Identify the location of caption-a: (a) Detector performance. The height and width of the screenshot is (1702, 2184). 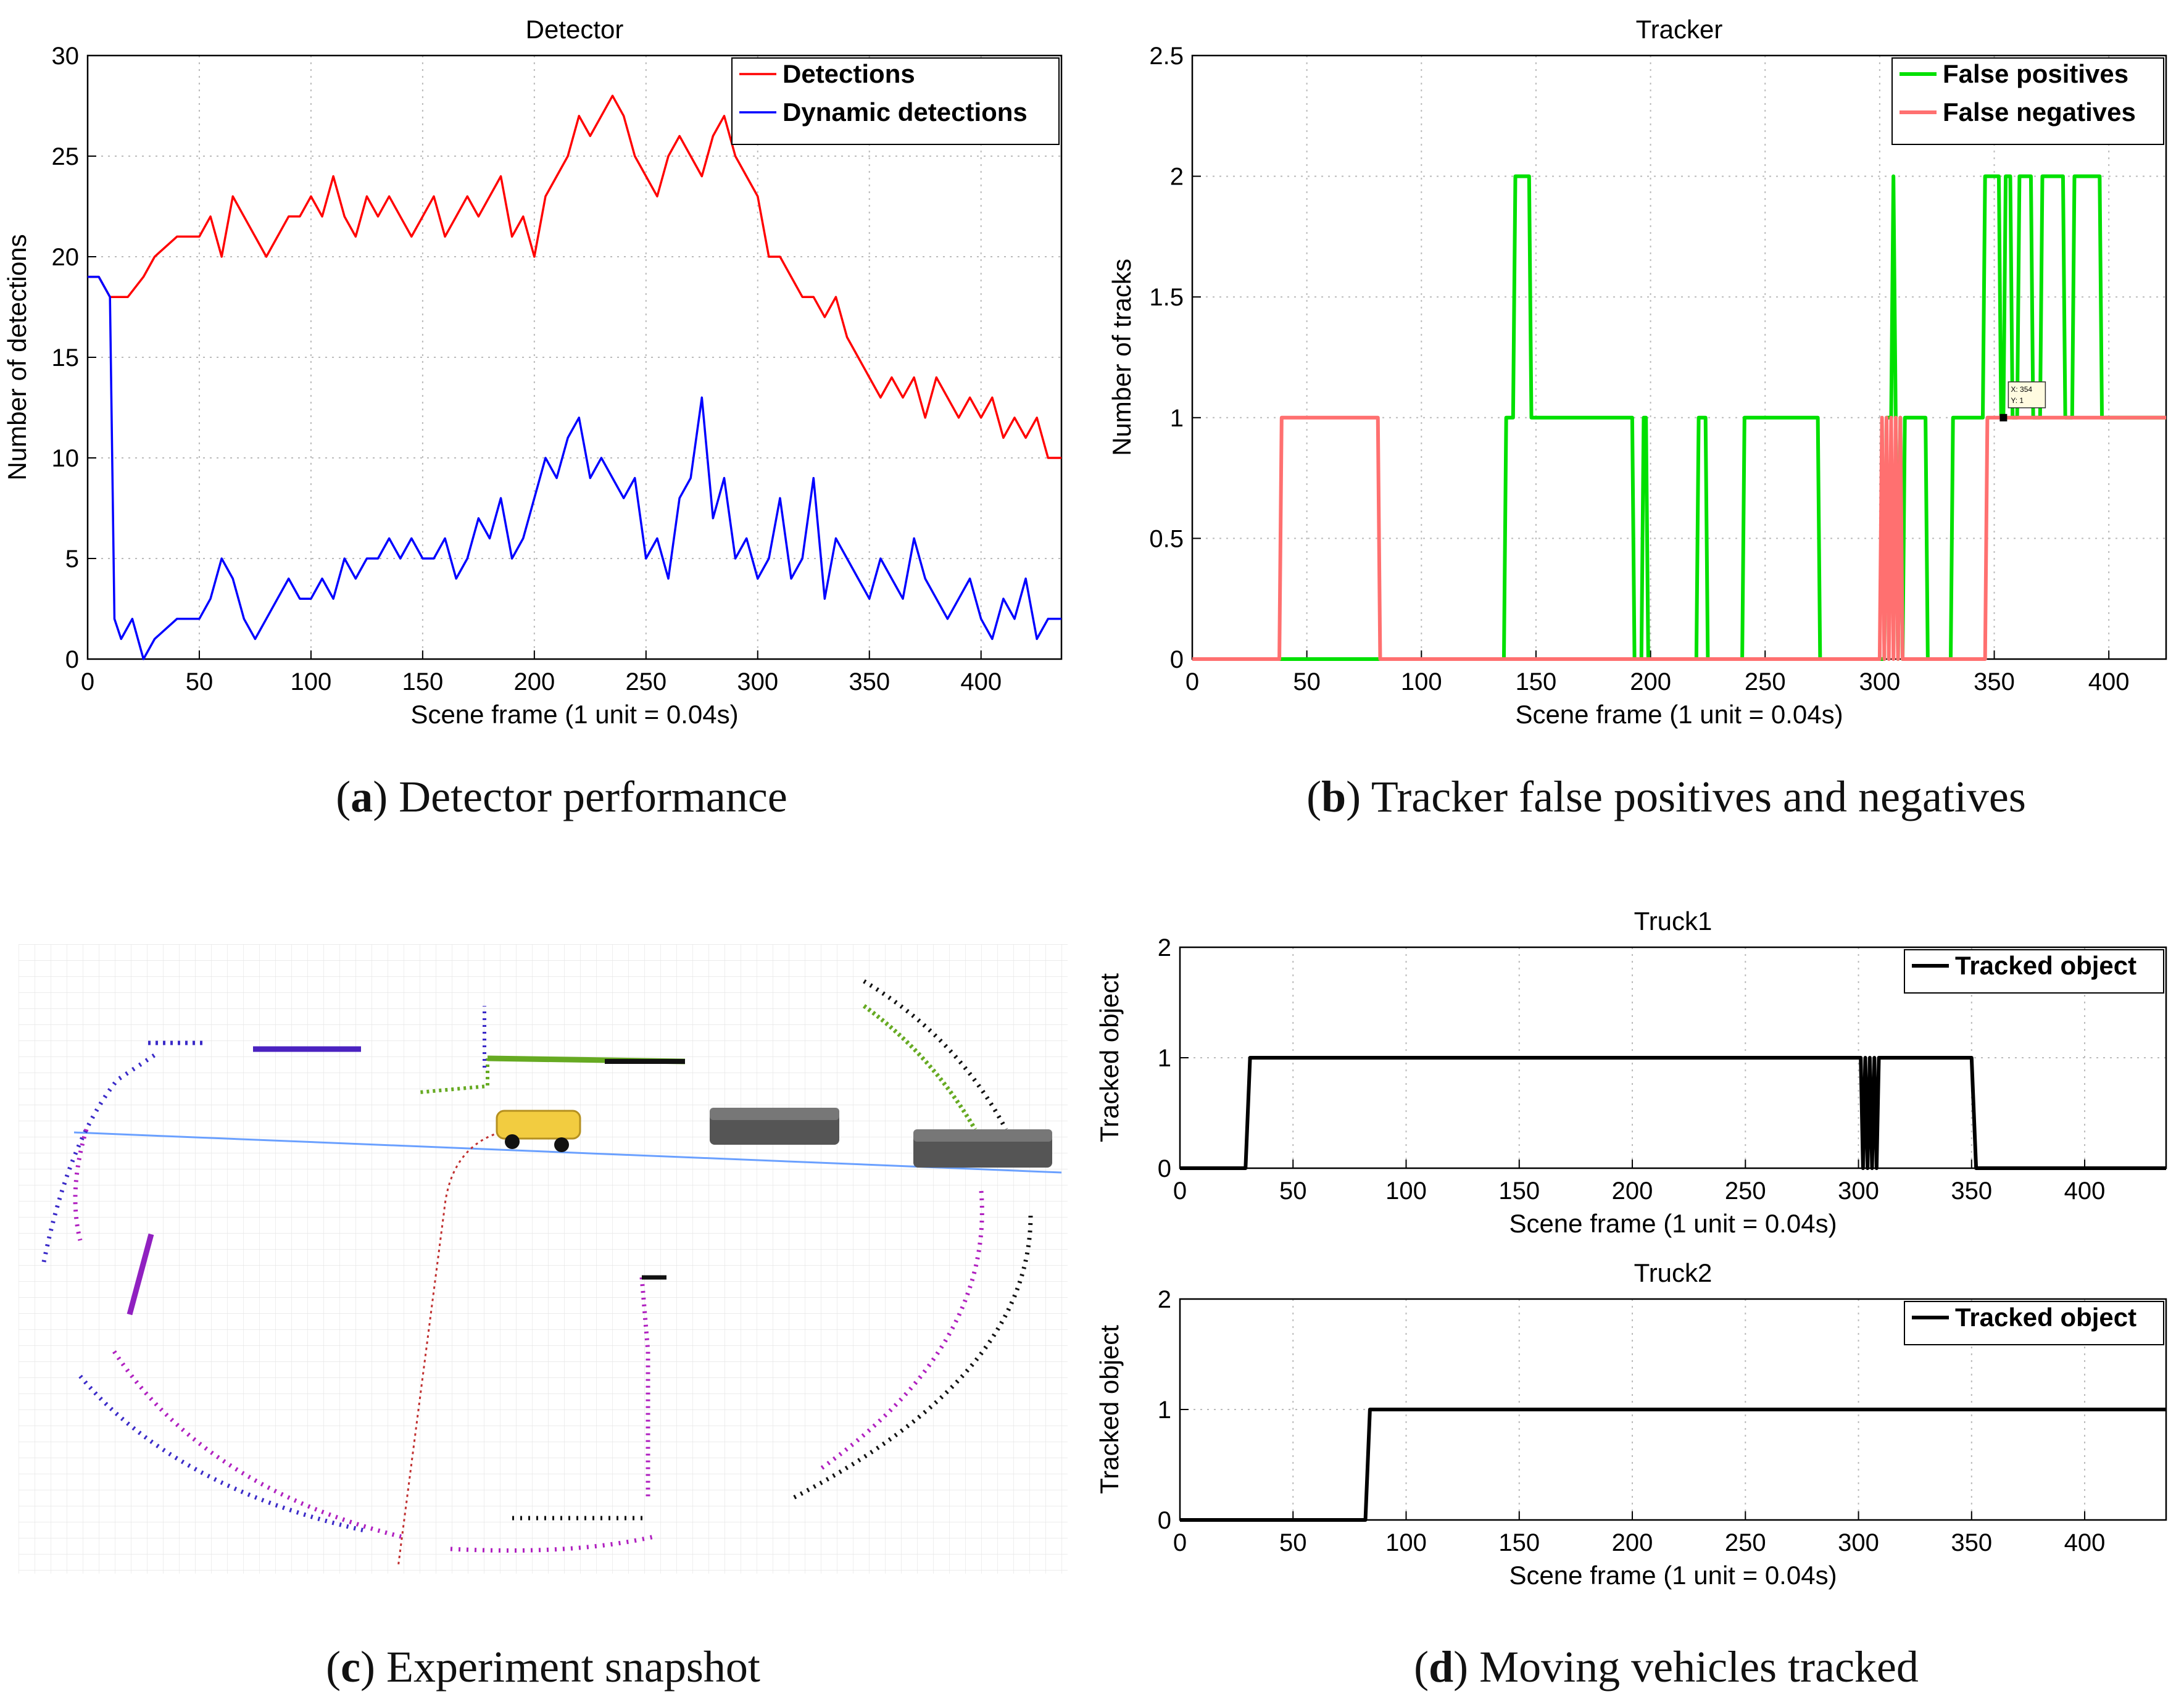
(561, 796).